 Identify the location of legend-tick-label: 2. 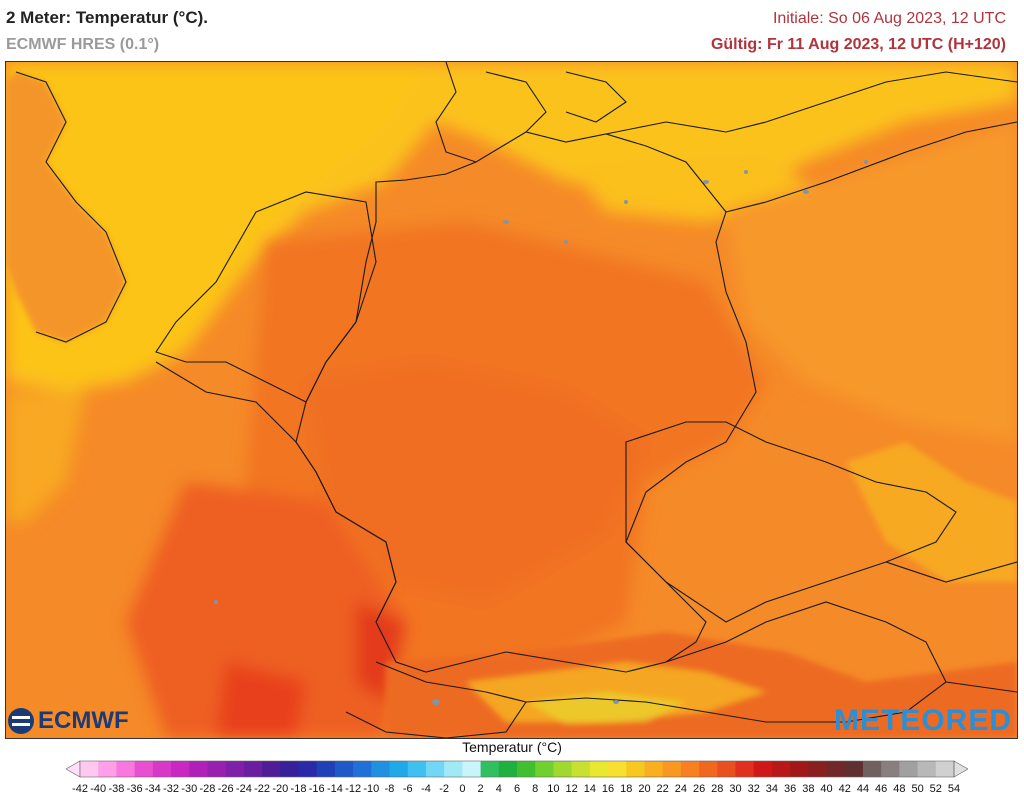
(480, 789).